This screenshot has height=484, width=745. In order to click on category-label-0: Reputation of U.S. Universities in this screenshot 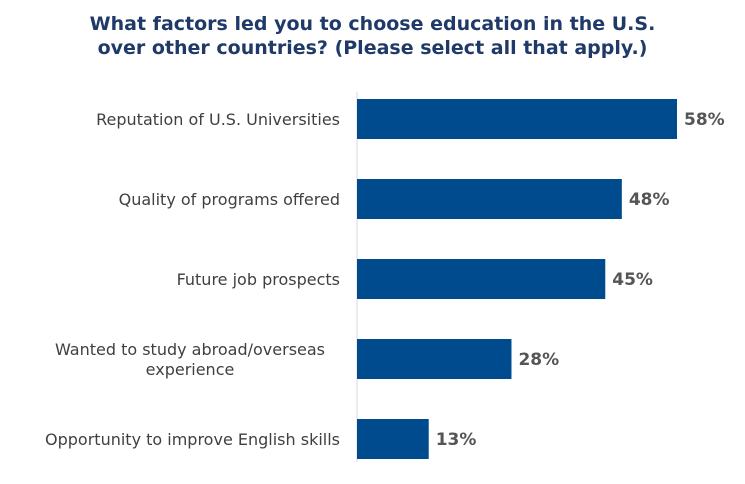, I will do `click(218, 119)`.